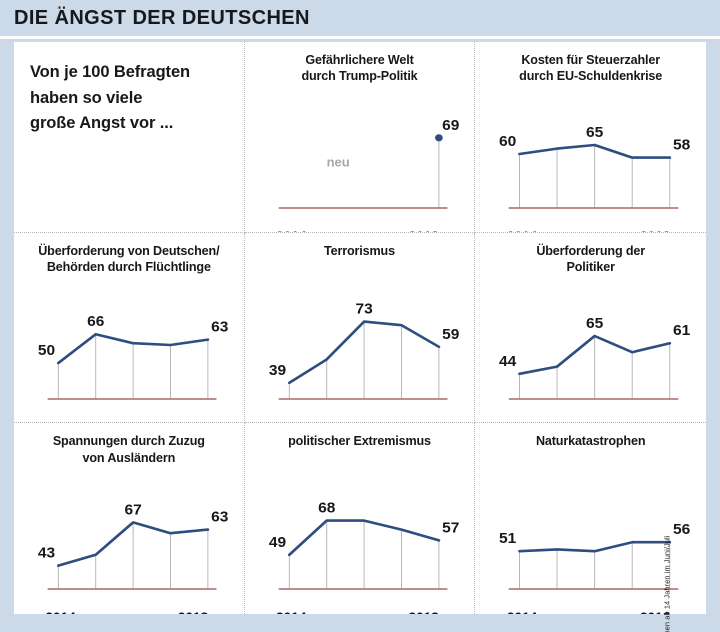 The height and width of the screenshot is (632, 720). I want to click on x-axis-foreigners: 2014 2018, so click(129, 611).